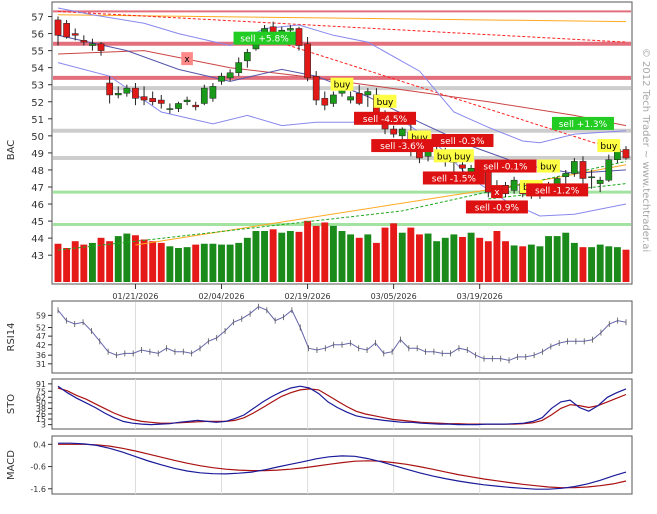 Image resolution: width=657 pixels, height=514 pixels. I want to click on watermark: © 2012 Tech Trader ~ www.techtrader.ai, so click(645, 150).